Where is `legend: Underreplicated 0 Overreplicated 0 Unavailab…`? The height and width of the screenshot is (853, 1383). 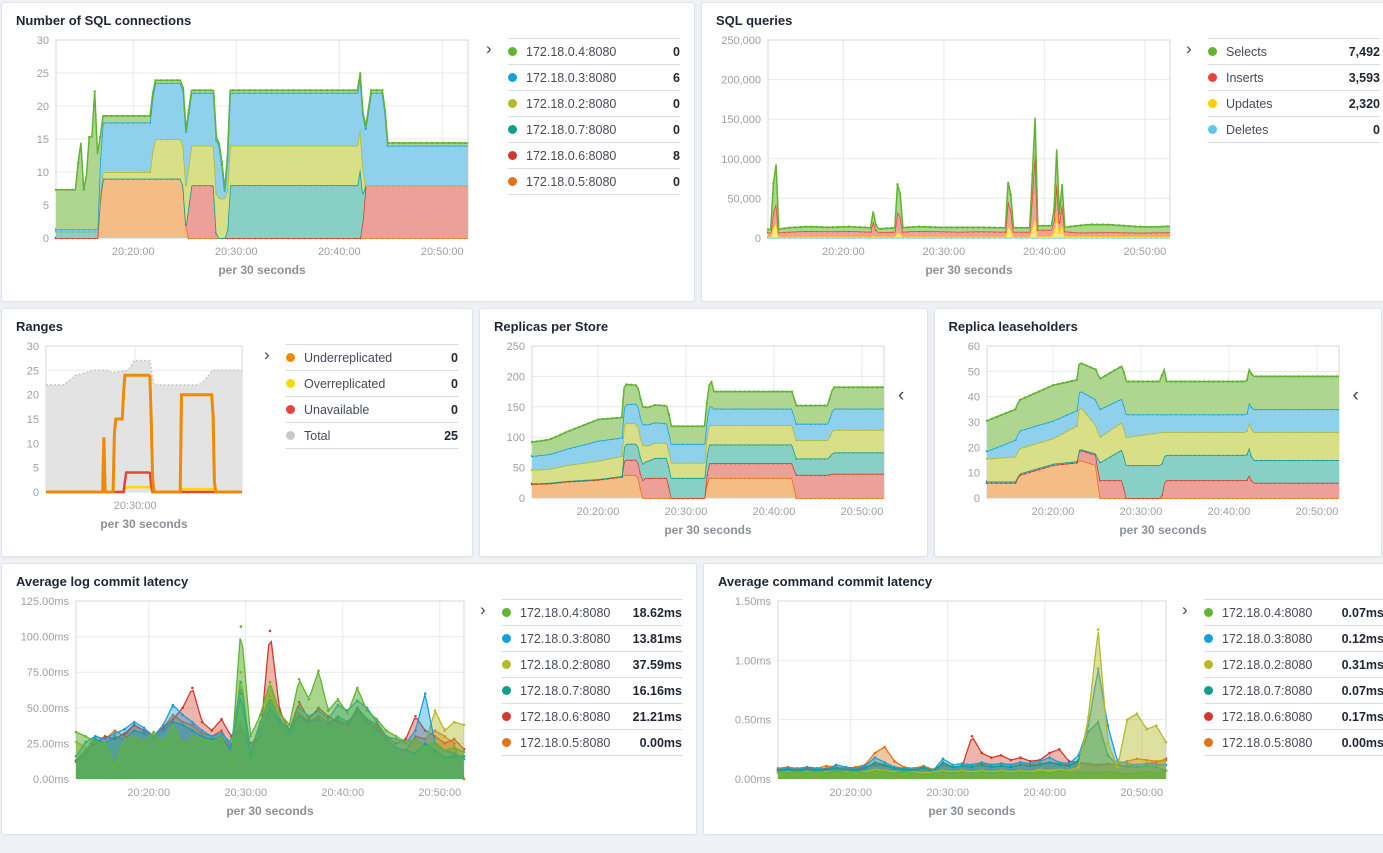 legend: Underreplicated 0 Overreplicated 0 Unavailab… is located at coordinates (372, 396).